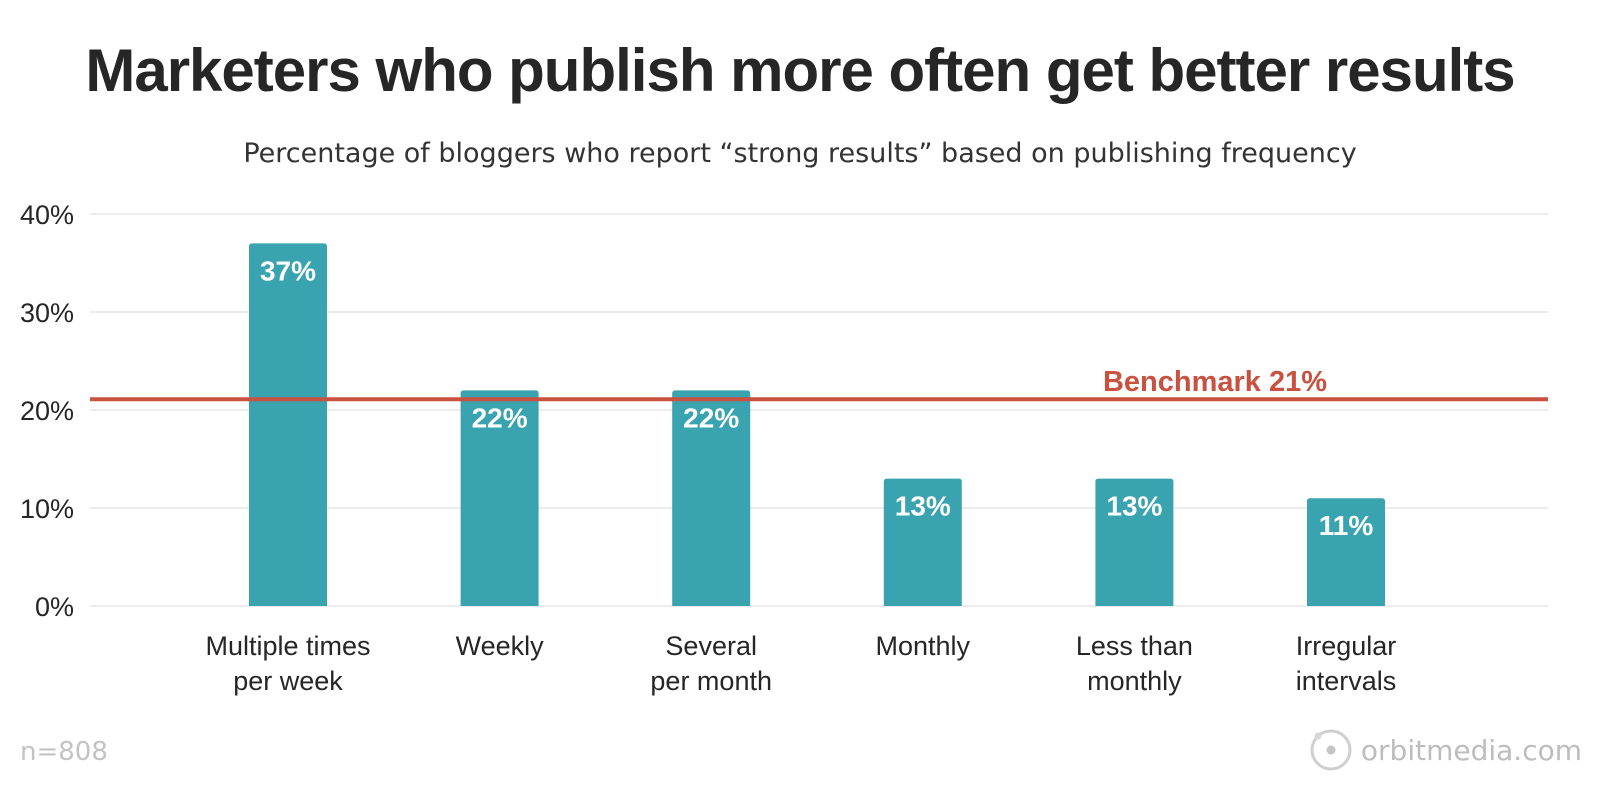  What do you see at coordinates (1471, 750) in the screenshot?
I see `brand-text: orbitmedia.com` at bounding box center [1471, 750].